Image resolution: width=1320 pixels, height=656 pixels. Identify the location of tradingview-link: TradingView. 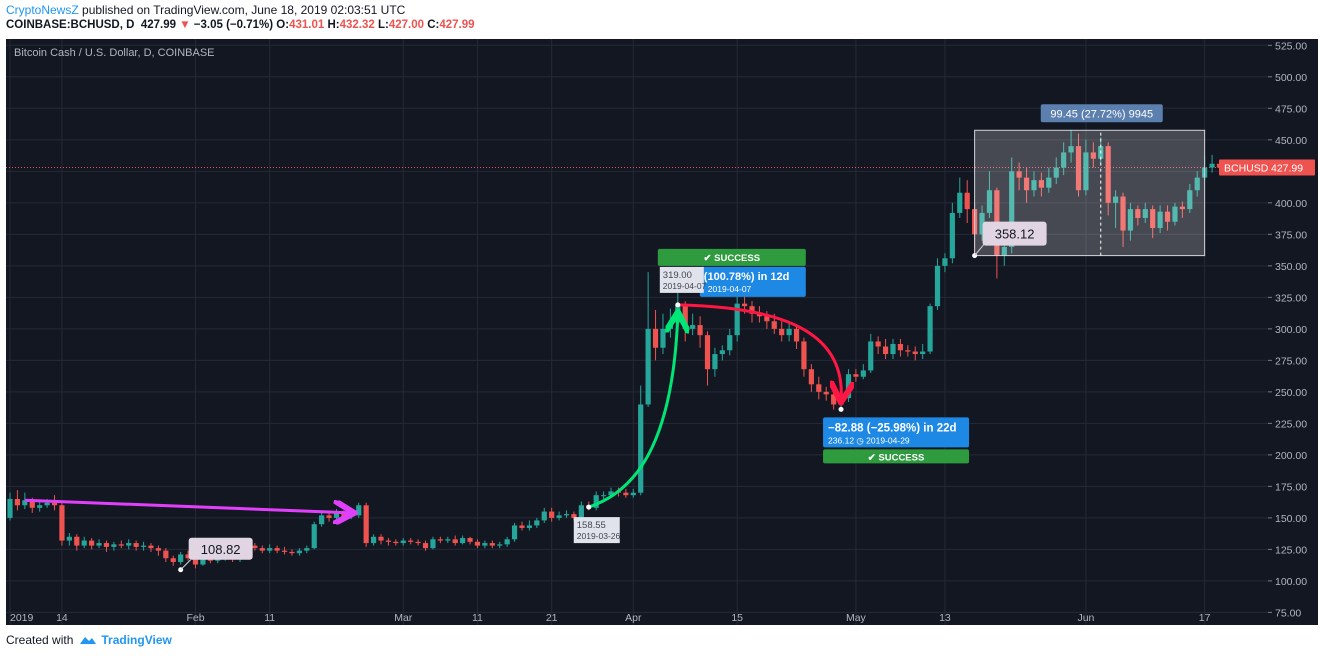
(136, 640).